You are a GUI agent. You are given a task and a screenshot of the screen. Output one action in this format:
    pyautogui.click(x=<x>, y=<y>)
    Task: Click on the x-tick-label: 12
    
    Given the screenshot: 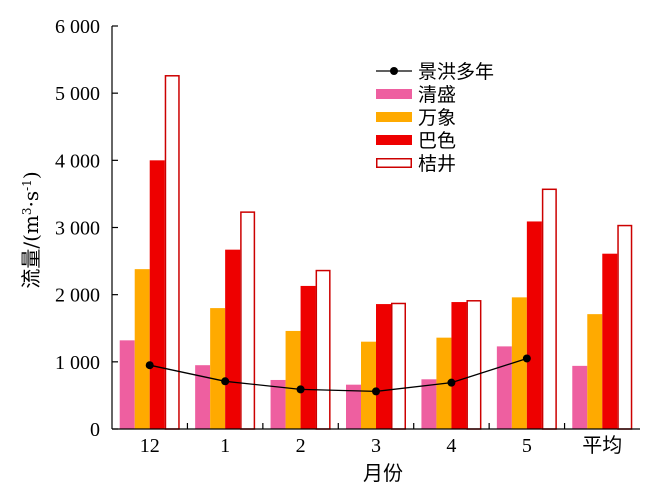 What is the action you would take?
    pyautogui.click(x=150, y=446)
    